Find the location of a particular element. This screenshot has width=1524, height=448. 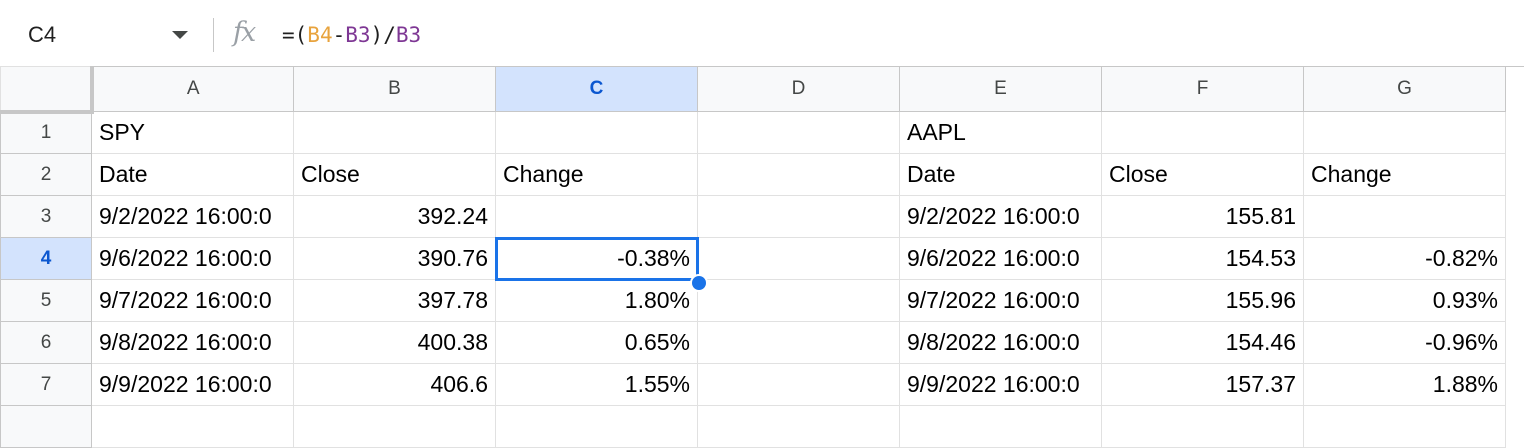

cell-anext is located at coordinates (192, 426).